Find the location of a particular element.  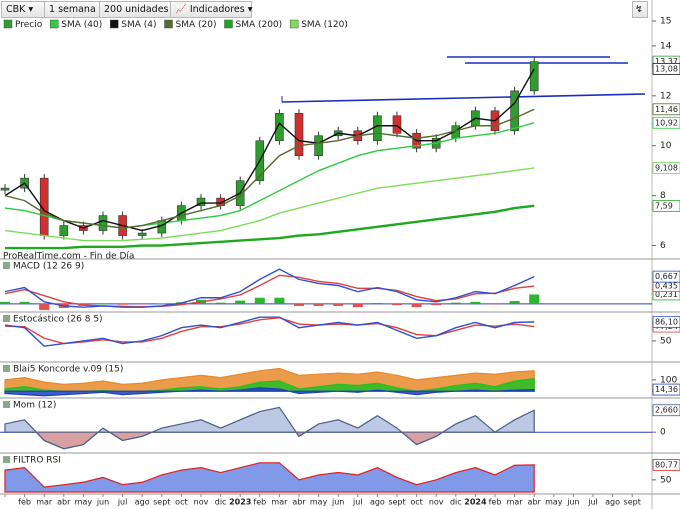

negative-area is located at coordinates (269, 441).